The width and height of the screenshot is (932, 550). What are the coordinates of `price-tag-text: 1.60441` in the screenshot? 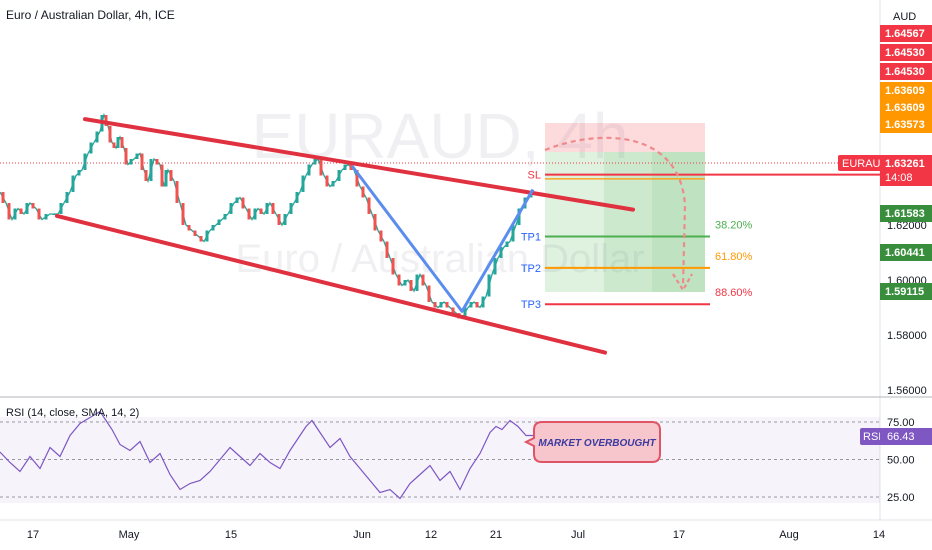 It's located at (905, 253).